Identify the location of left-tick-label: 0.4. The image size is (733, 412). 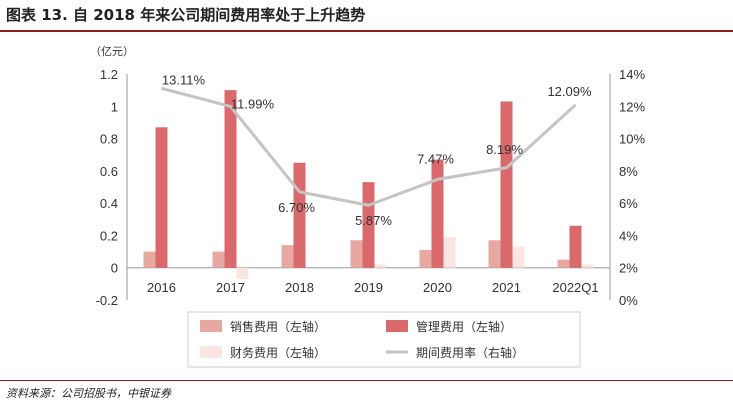
(109, 203).